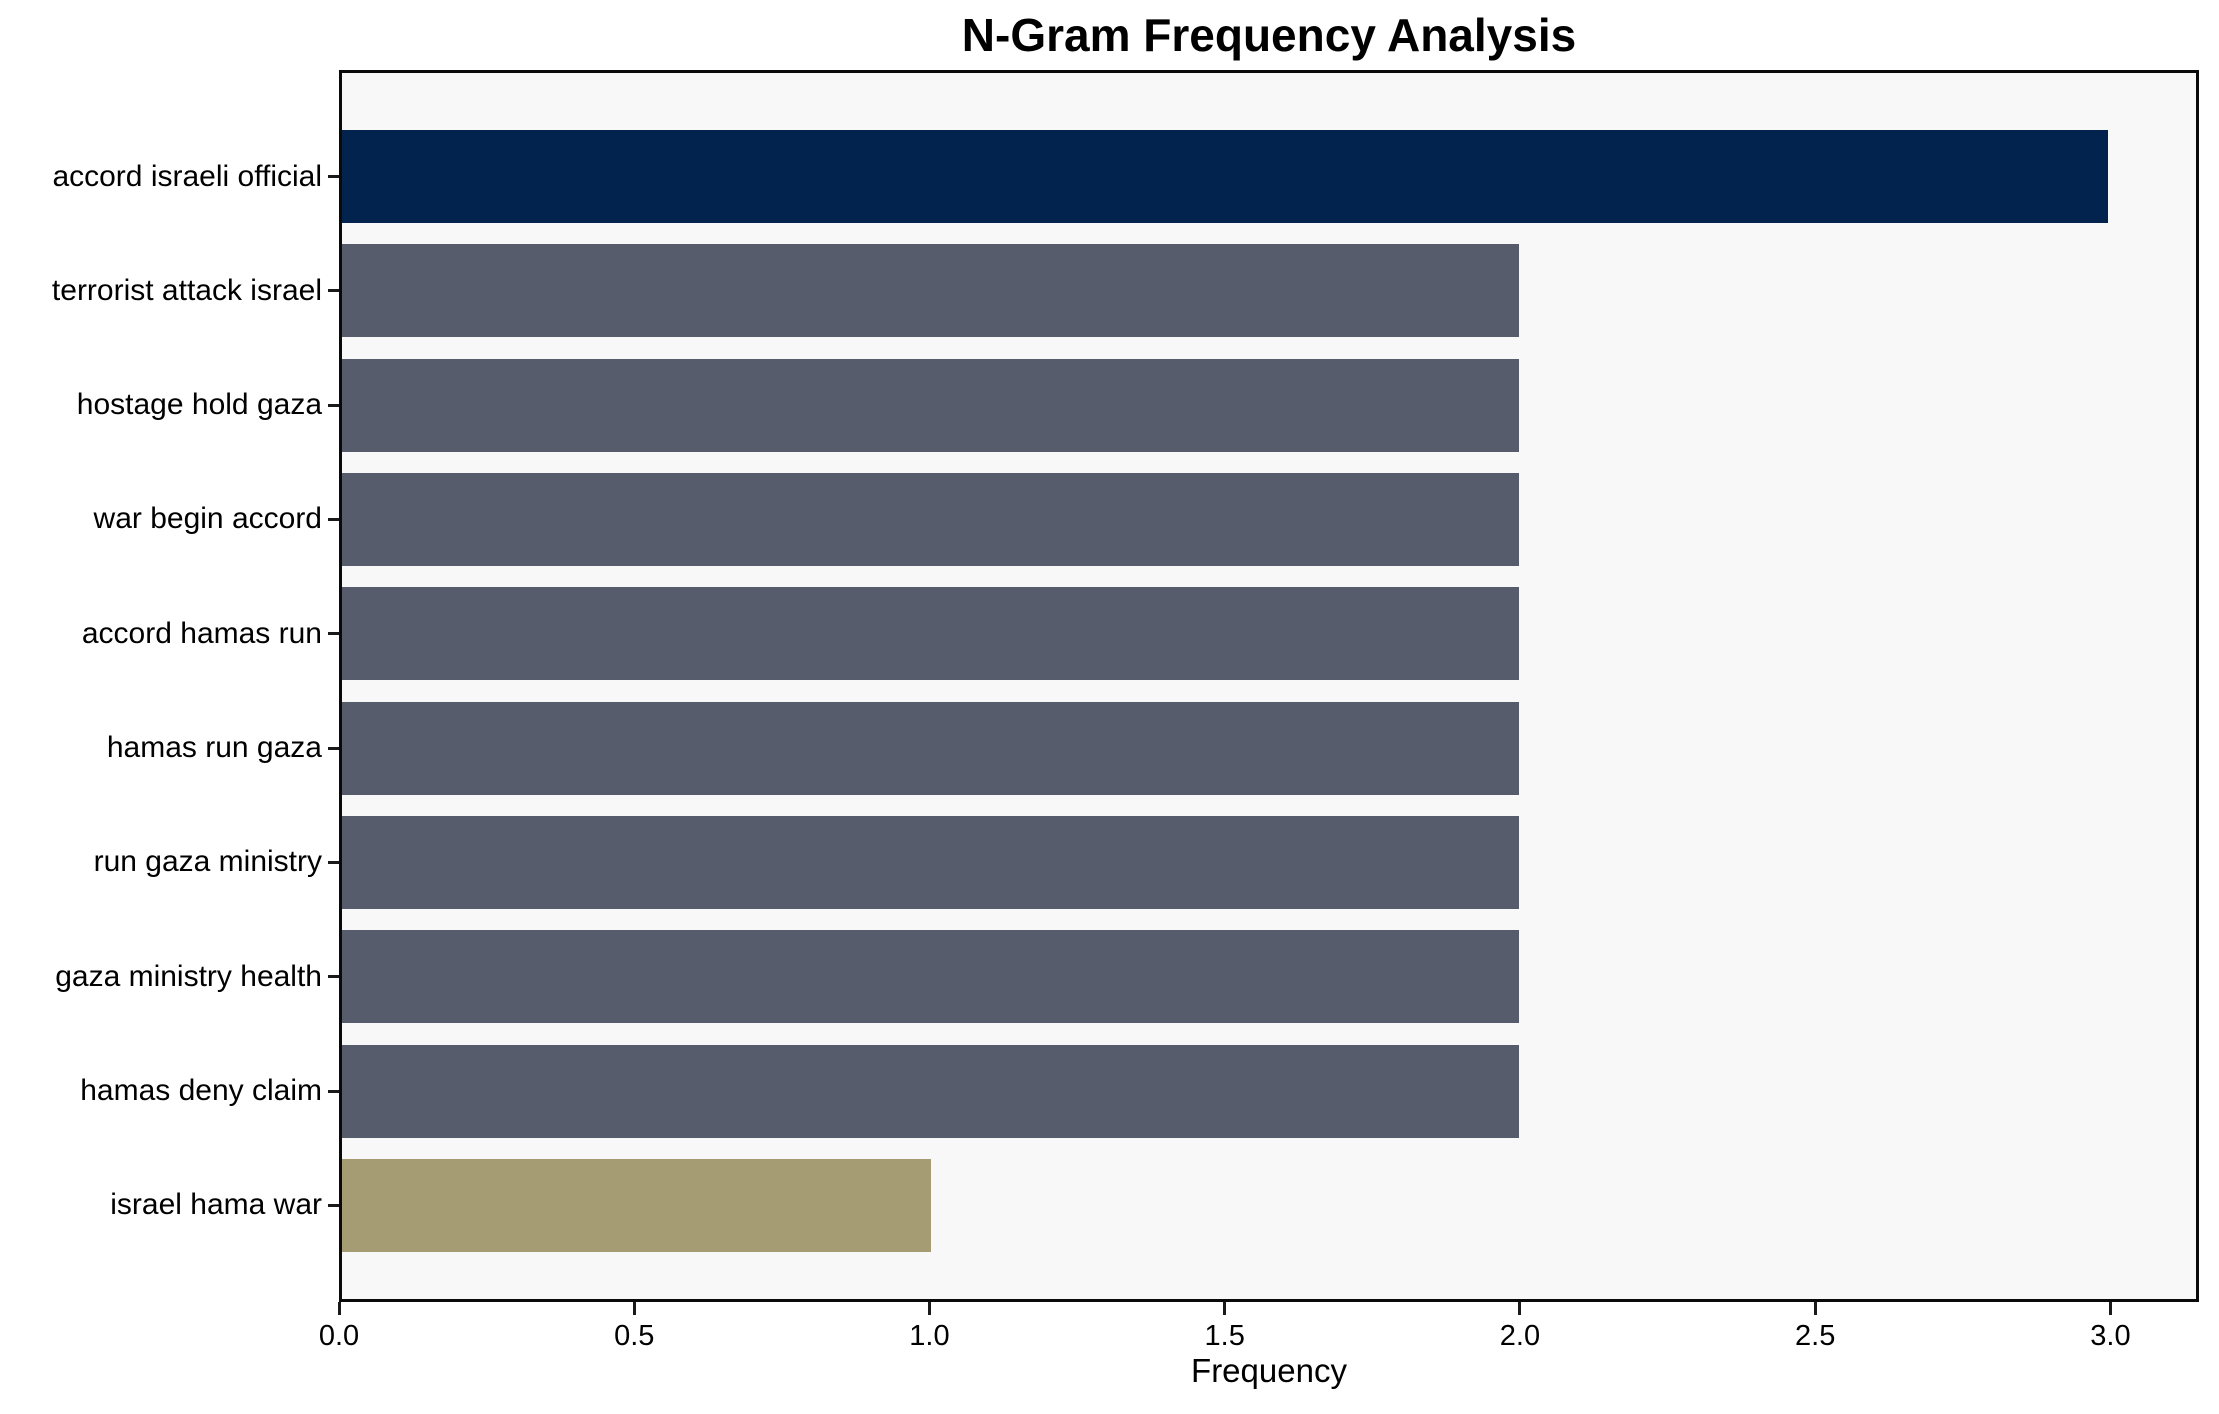 This screenshot has width=2219, height=1414. I want to click on x-tick-label: 0.0, so click(339, 1336).